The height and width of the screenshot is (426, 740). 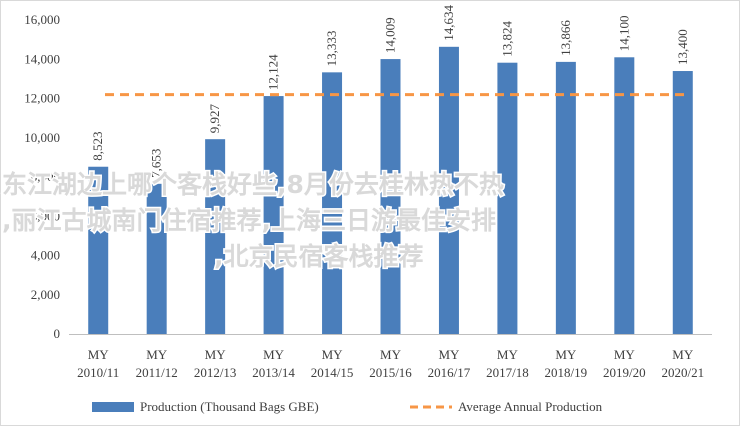 What do you see at coordinates (45, 215) in the screenshot?
I see `y-tick-label: 6,000` at bounding box center [45, 215].